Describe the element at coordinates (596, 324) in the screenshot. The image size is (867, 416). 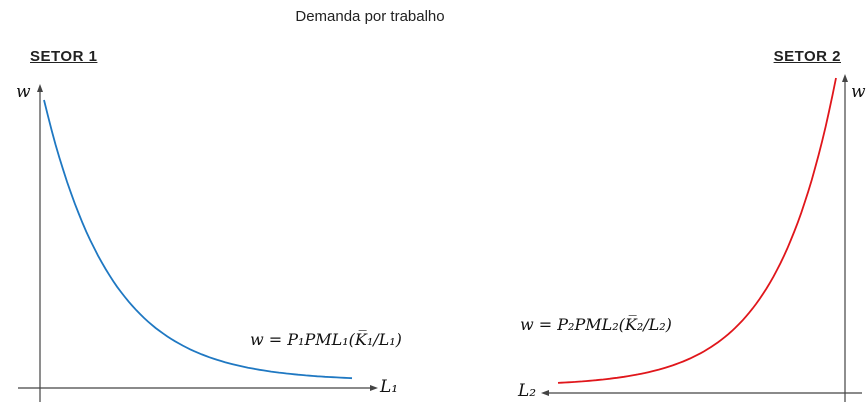
I see `sector2-equation: w = P₂PML₂(K̅₂/L₂)` at that location.